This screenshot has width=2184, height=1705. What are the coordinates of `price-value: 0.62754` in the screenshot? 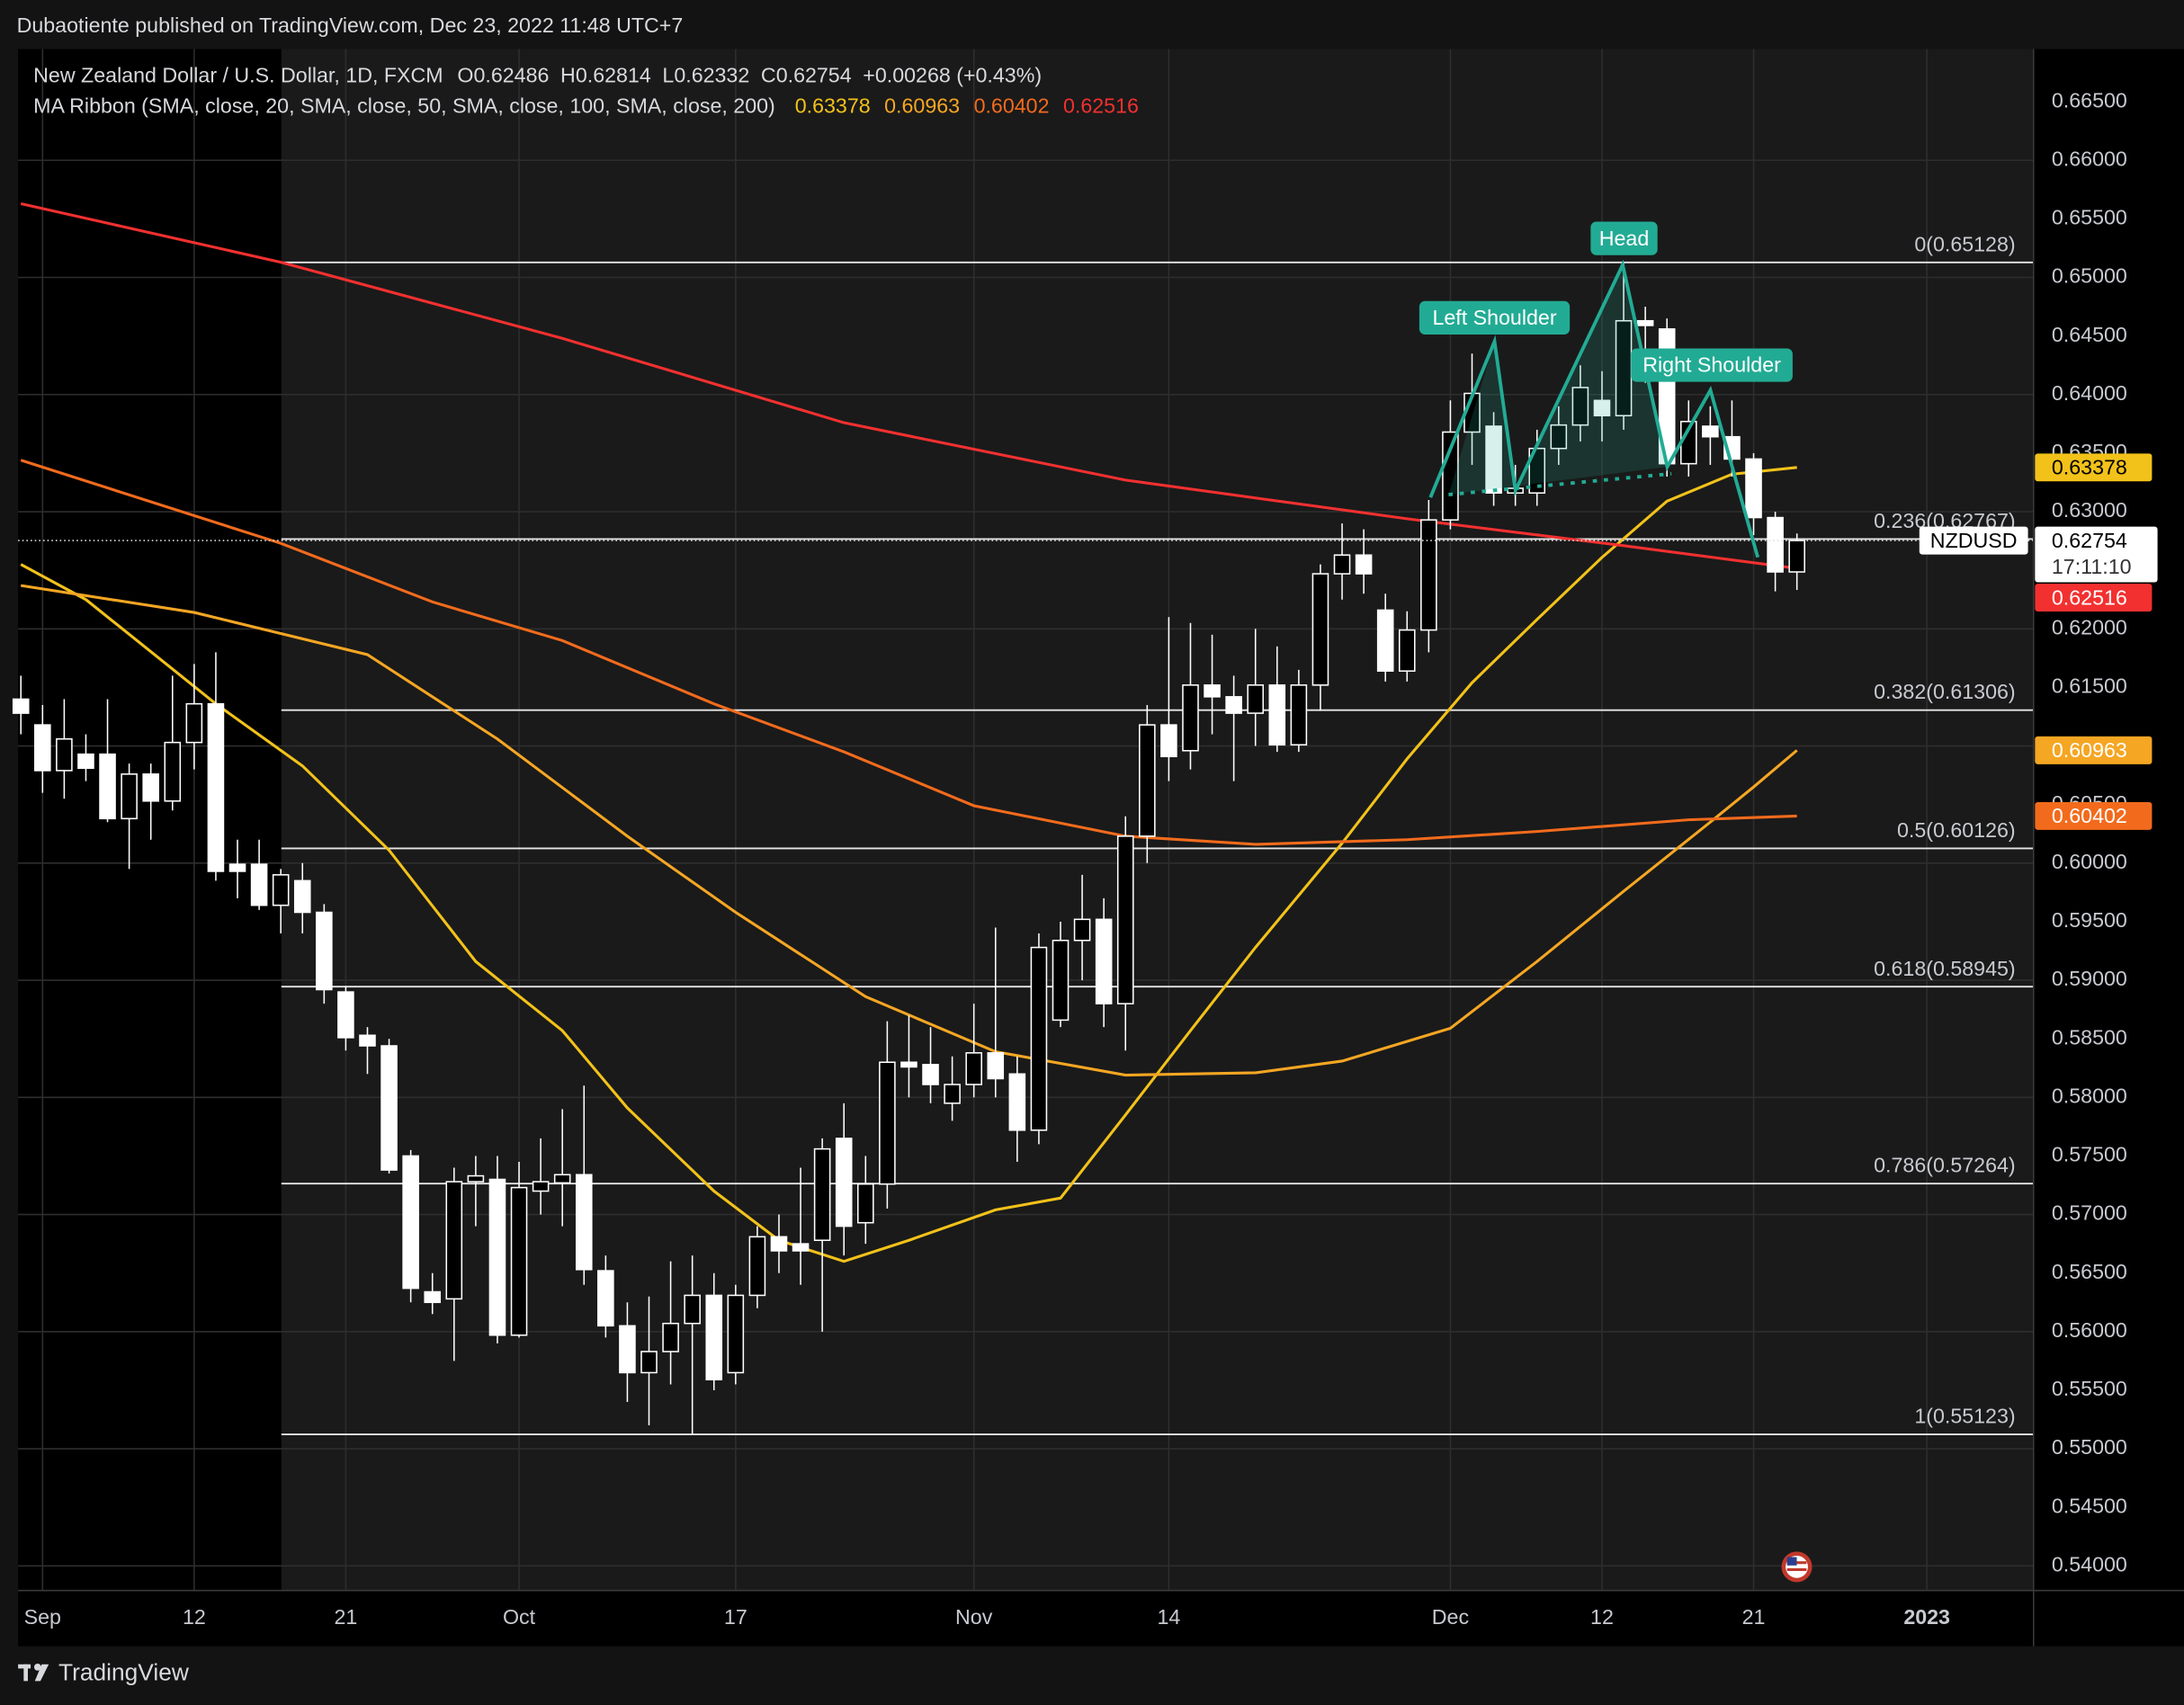 It's located at (2089, 540).